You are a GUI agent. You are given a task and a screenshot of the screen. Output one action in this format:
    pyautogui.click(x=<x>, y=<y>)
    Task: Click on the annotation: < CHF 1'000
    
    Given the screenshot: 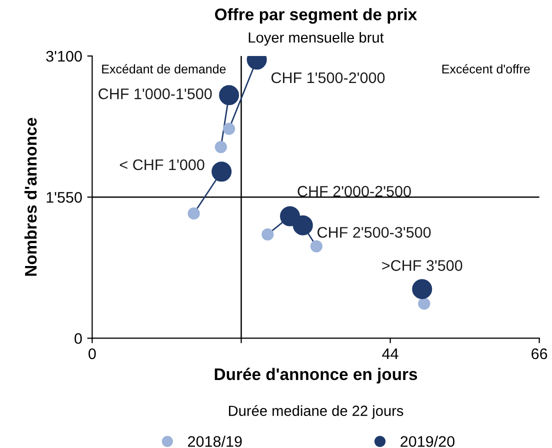 What is the action you would take?
    pyautogui.click(x=162, y=164)
    